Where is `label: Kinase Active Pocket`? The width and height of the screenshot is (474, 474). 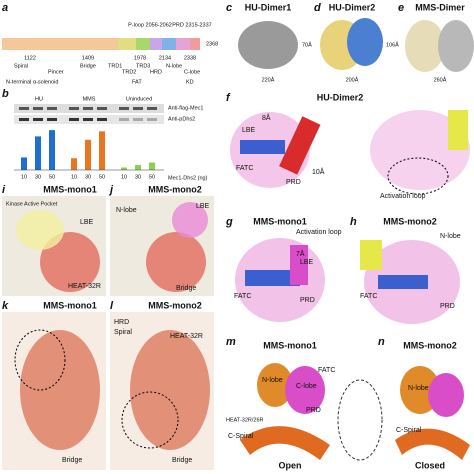
label: Kinase Active Pocket is located at coordinates (32, 204).